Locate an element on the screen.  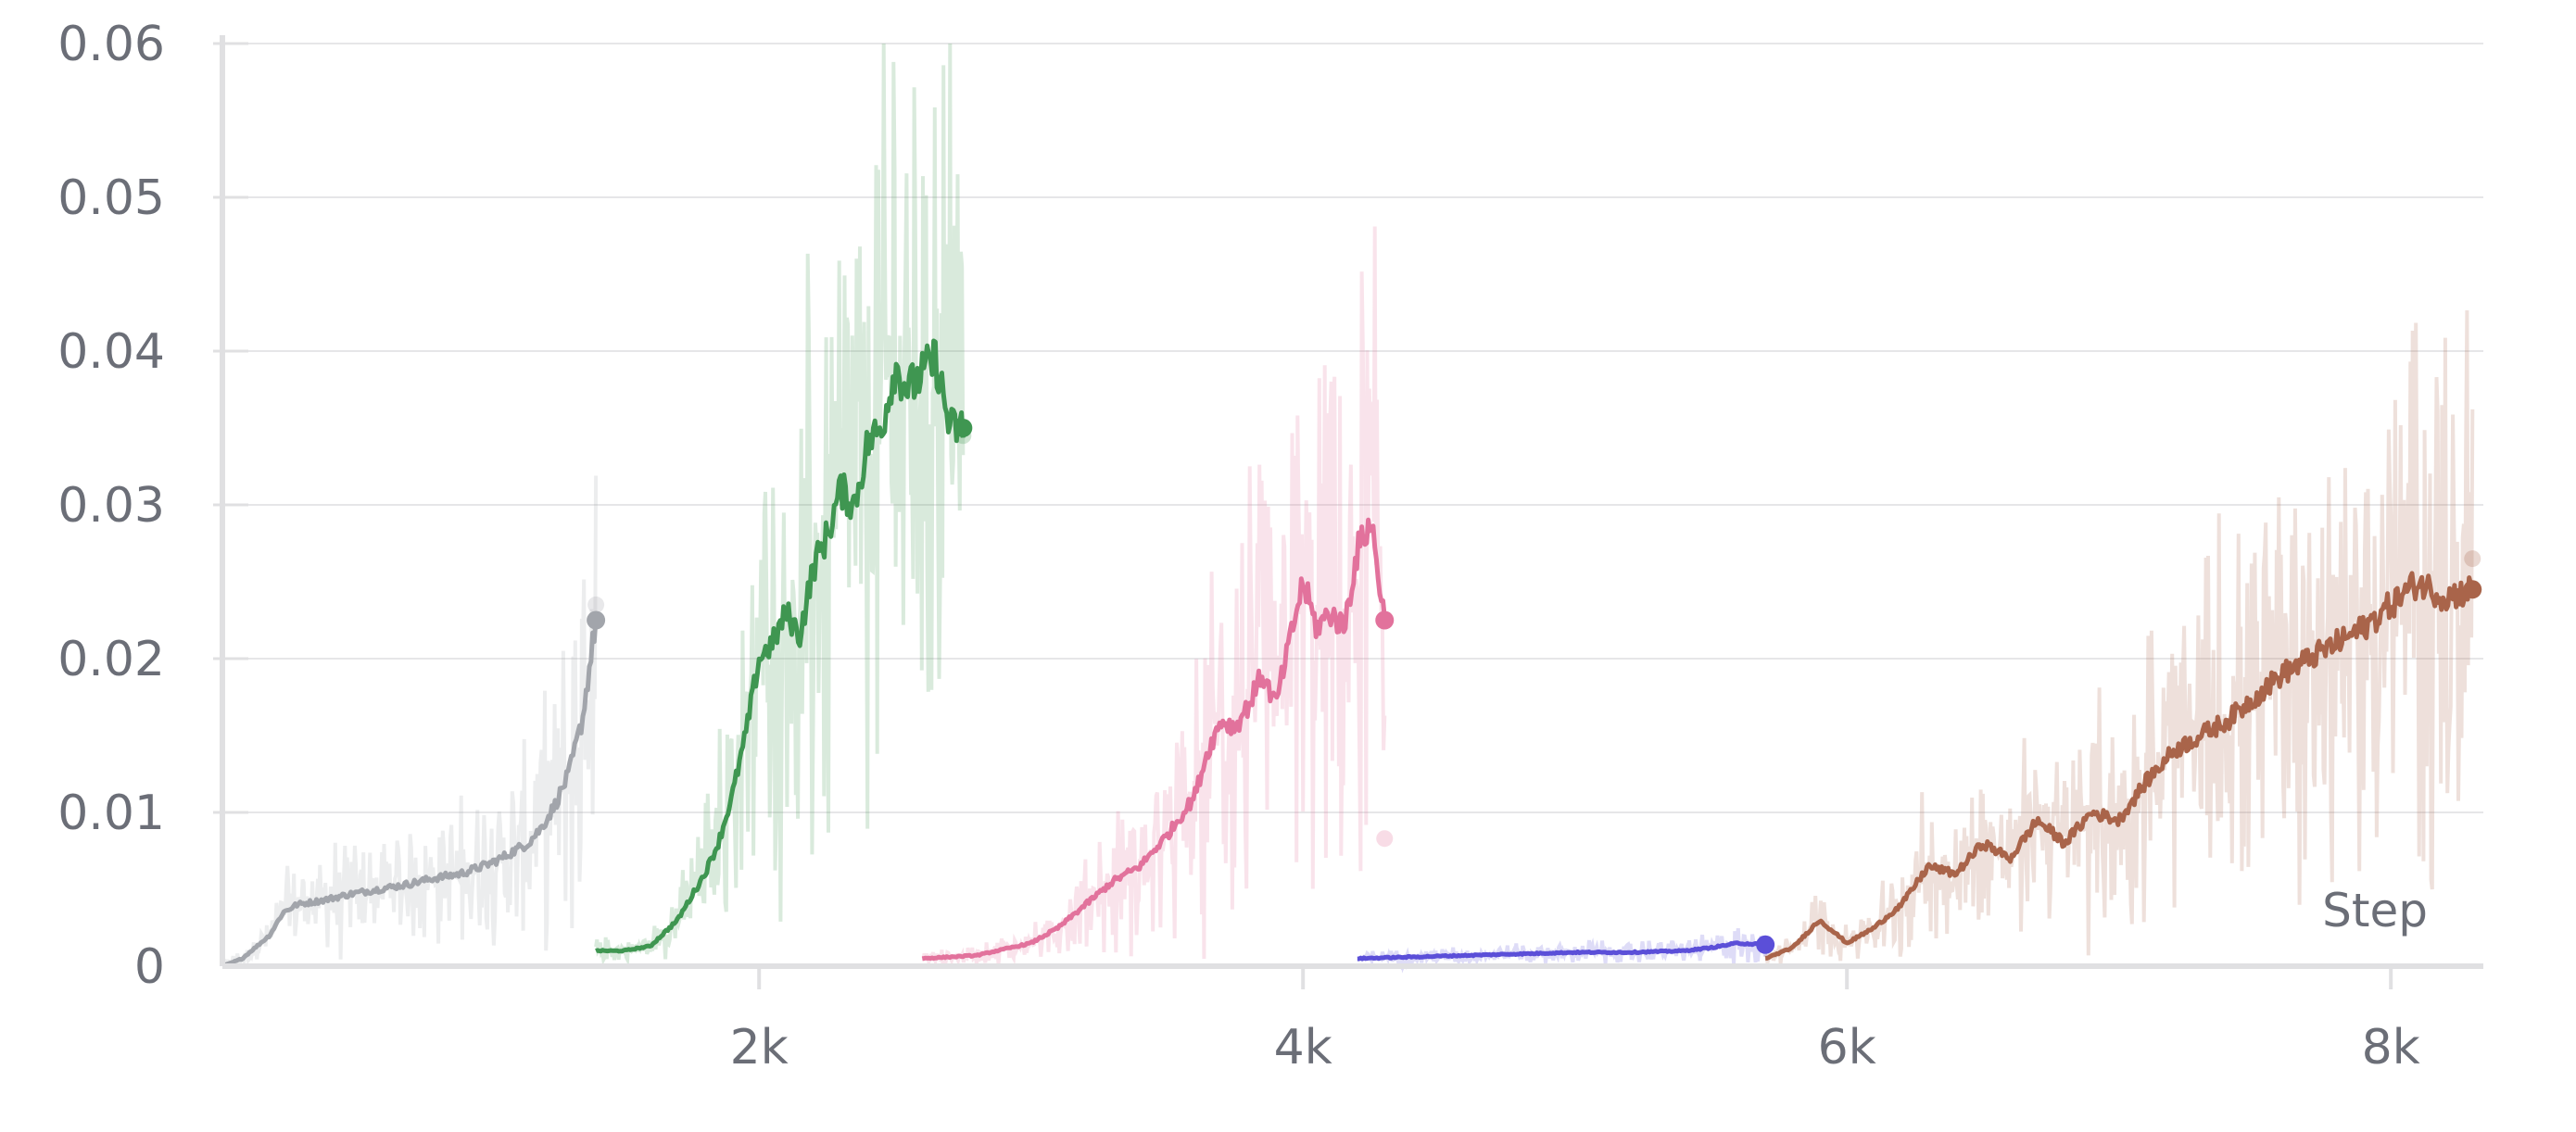
series-3-line is located at coordinates (1562, 951).